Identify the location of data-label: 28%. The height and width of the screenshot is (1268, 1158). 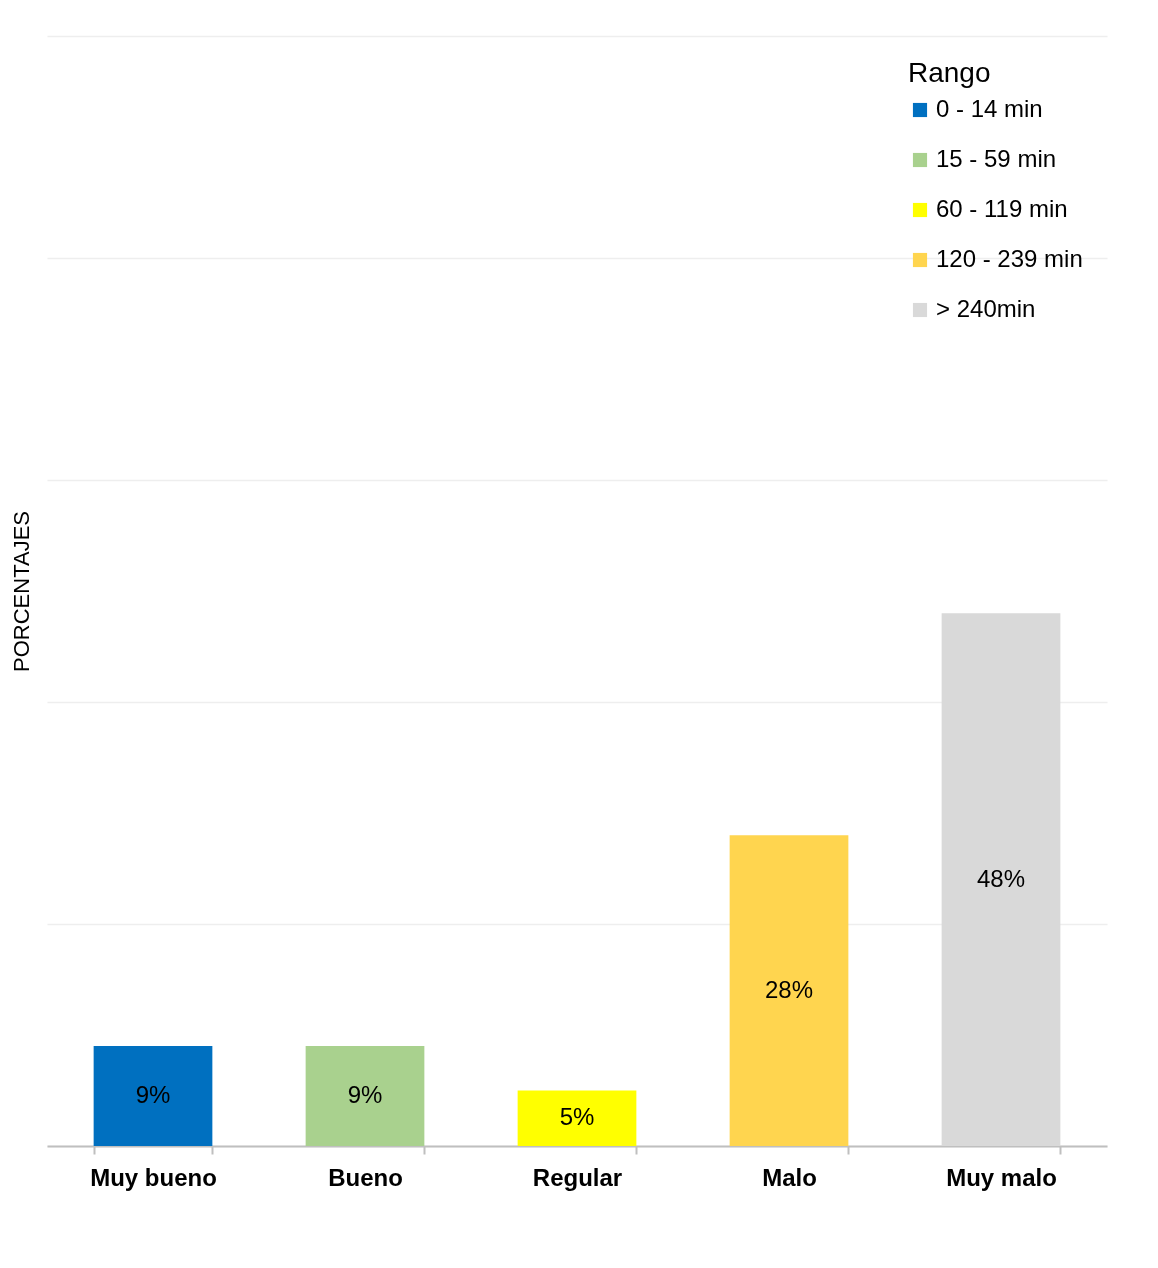
(789, 989).